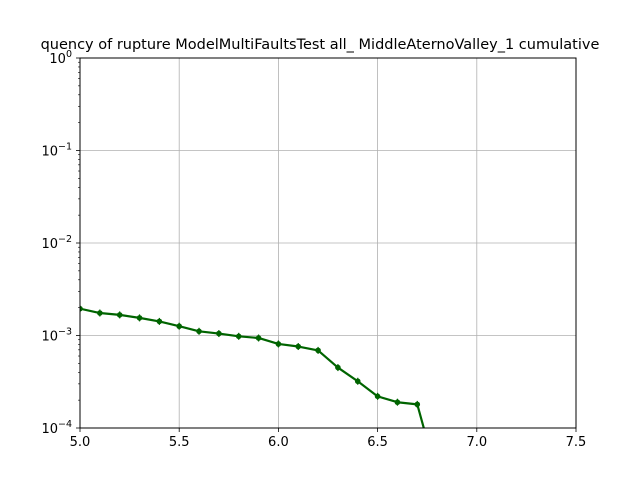  Describe the element at coordinates (65, 424) in the screenshot. I see `y-tick-exponent: −4` at that location.